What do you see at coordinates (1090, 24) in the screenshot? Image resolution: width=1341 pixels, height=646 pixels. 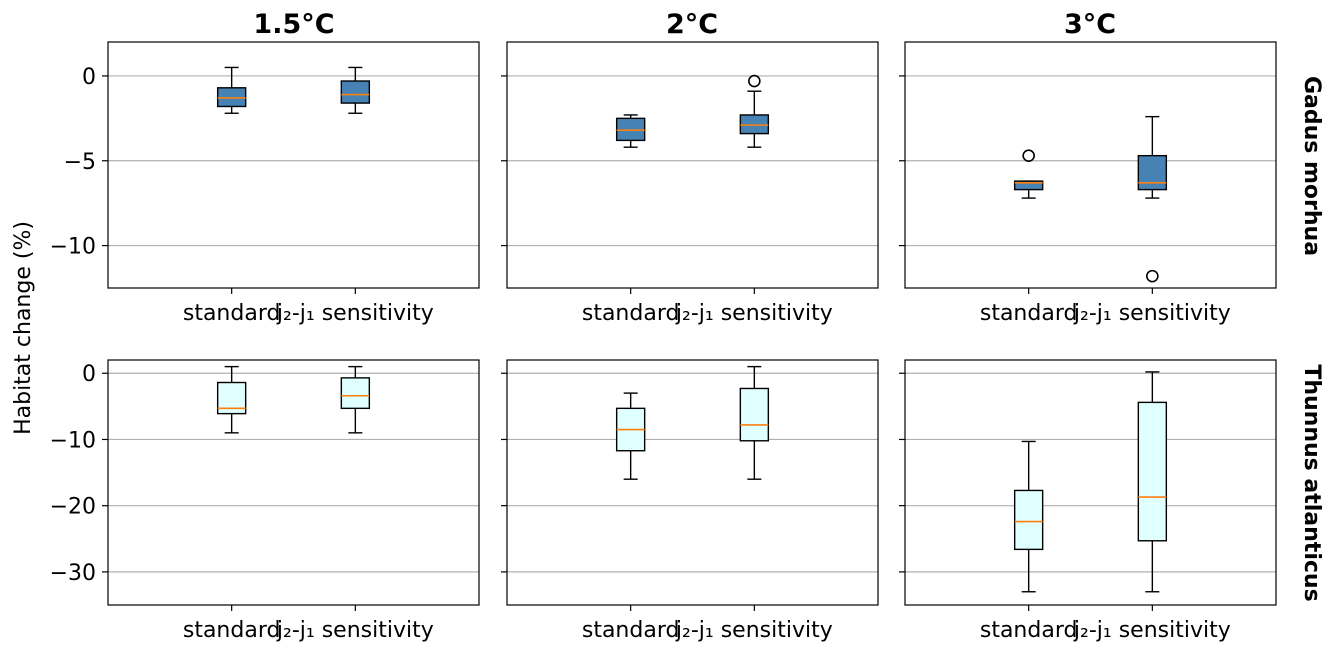 I see `column-title-3c: 3°C` at bounding box center [1090, 24].